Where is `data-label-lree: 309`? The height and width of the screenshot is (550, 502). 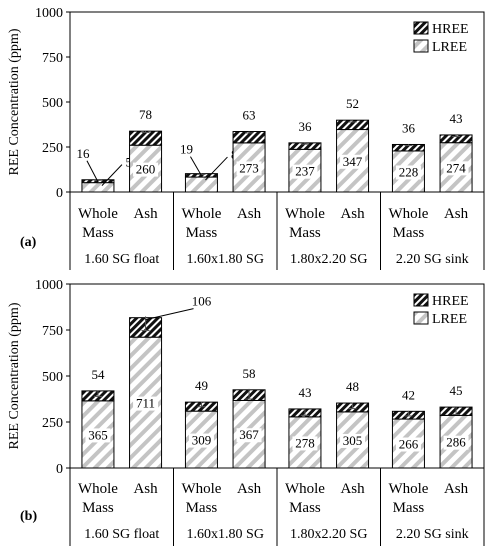
data-label-lree: 309 is located at coordinates (202, 440).